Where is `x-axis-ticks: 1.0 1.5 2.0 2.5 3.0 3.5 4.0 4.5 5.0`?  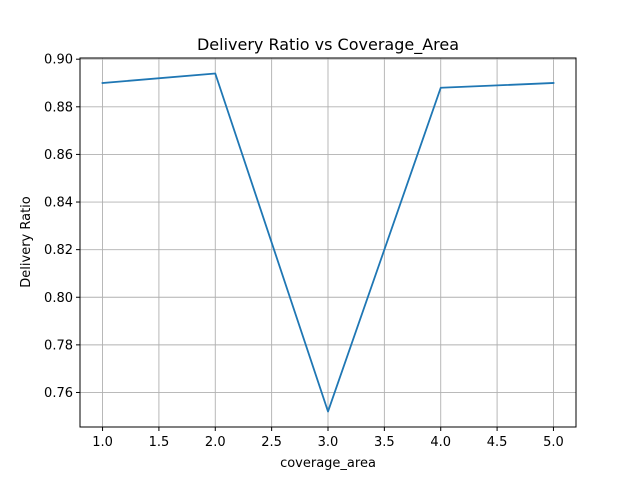
x-axis-ticks: 1.0 1.5 2.0 2.5 3.0 3.5 4.0 4.5 5.0 is located at coordinates (328, 438).